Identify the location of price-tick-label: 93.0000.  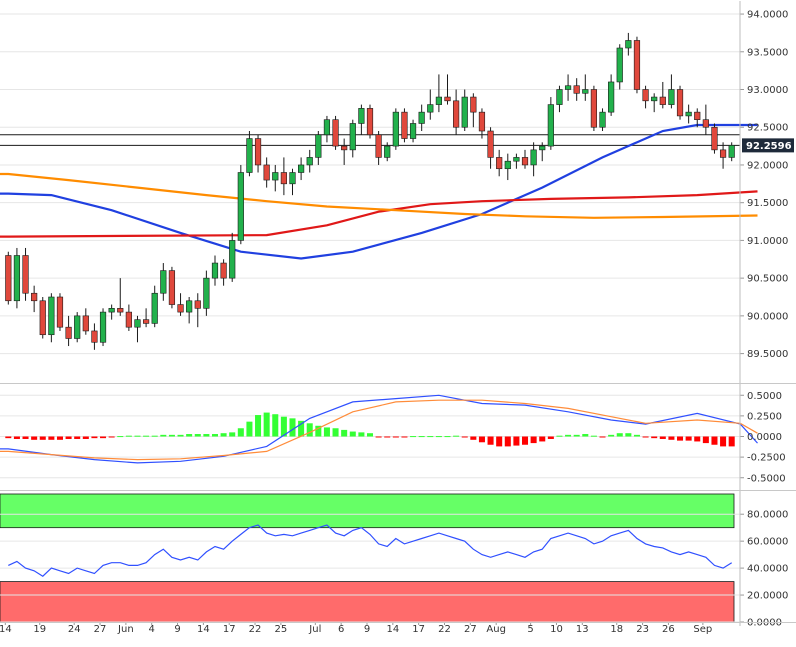
(767, 90).